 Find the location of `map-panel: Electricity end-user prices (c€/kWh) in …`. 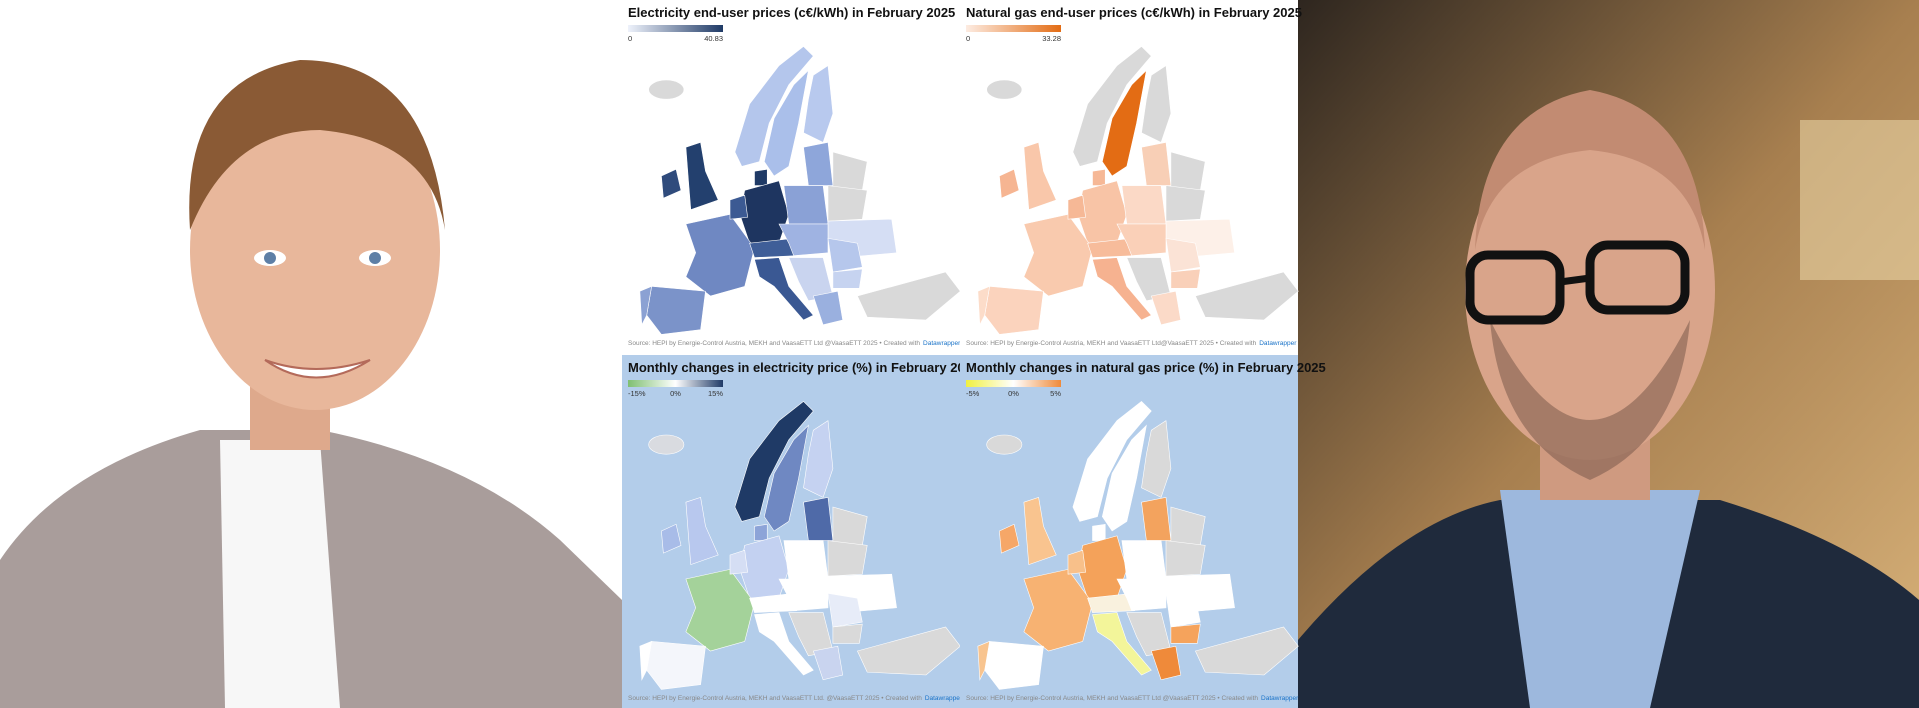

map-panel: Electricity end-user prices (c€/kWh) in … is located at coordinates (791, 176).